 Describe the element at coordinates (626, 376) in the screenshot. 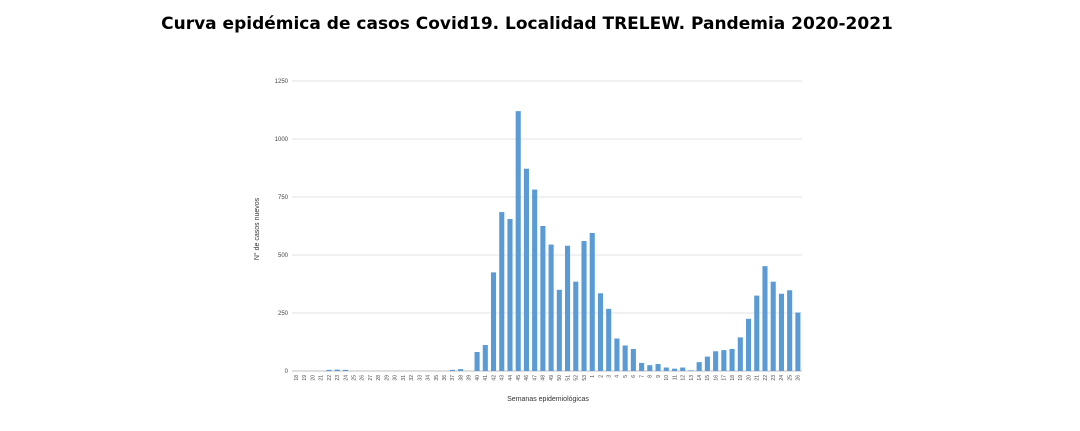

I see `x-tick-label: 5` at that location.